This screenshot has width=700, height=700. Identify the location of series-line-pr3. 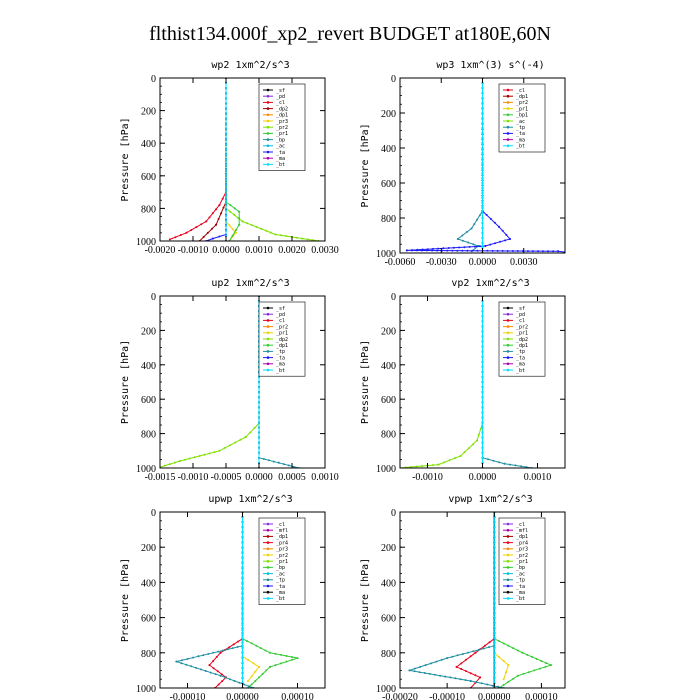
(231, 159).